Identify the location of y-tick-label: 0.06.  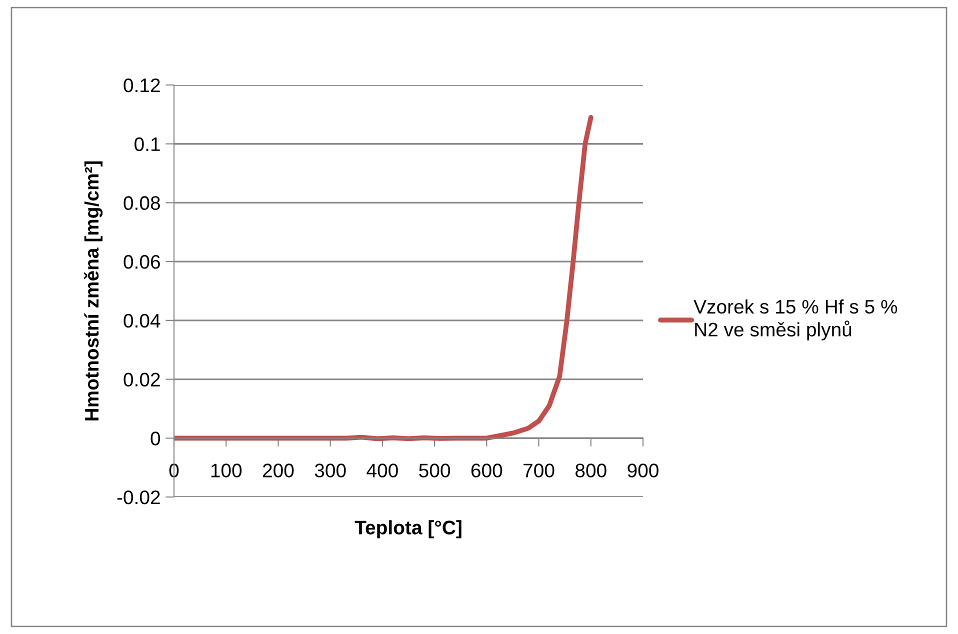
(142, 262).